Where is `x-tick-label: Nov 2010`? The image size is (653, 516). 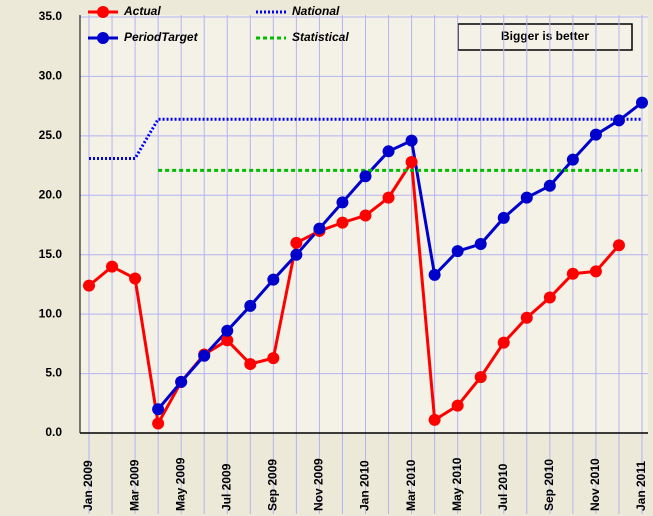 x-tick-label: Nov 2010 is located at coordinates (595, 484).